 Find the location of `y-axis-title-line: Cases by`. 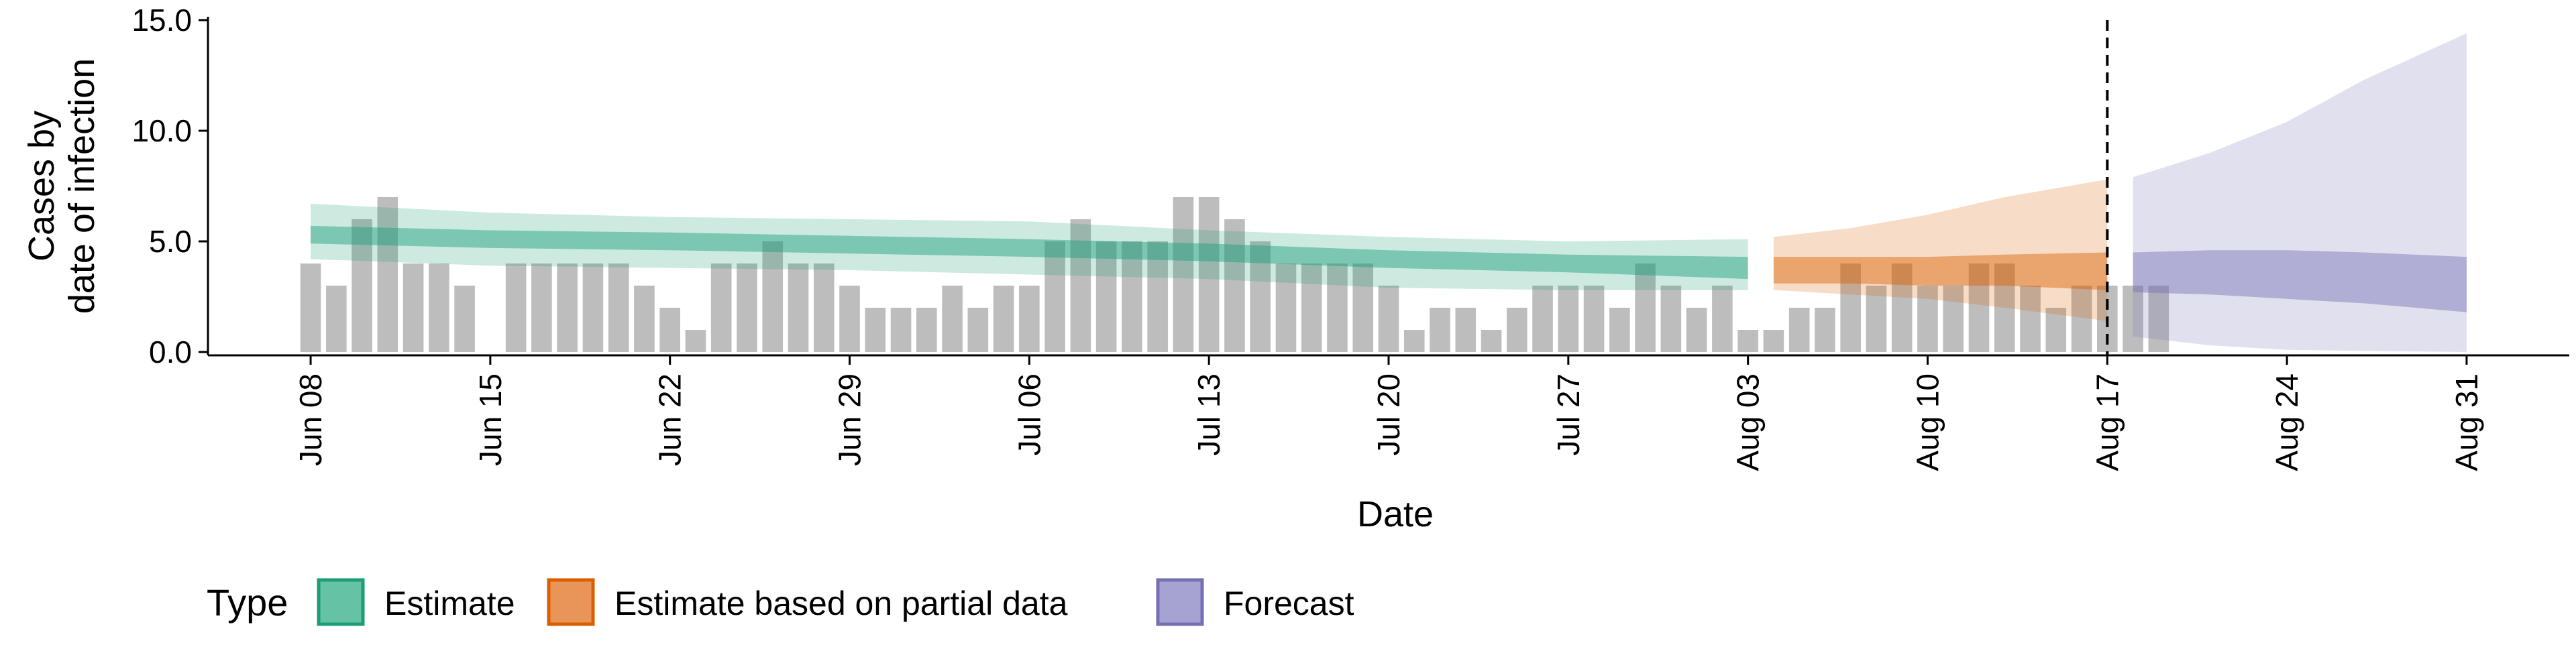

y-axis-title-line: Cases by is located at coordinates (41, 186).